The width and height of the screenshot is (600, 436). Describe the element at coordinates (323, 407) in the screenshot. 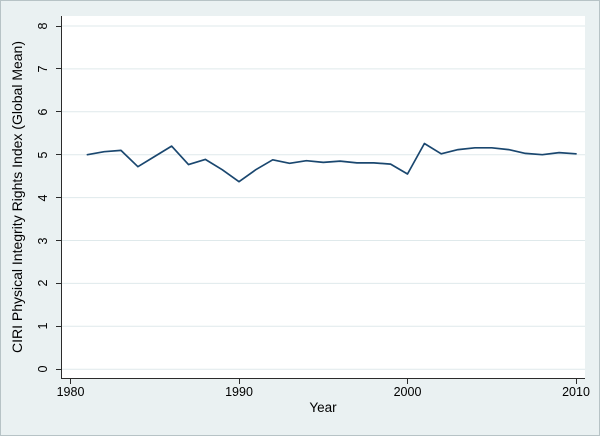

I see `x-axis-title: Year` at that location.